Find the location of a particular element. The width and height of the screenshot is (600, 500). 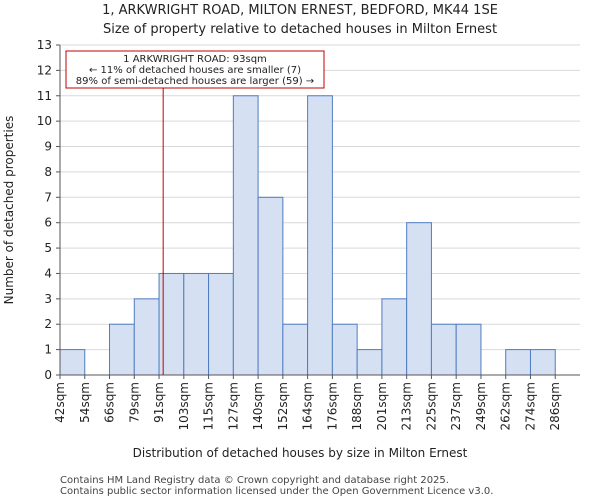

x-tick-label: 127sqm is located at coordinates (233, 406).